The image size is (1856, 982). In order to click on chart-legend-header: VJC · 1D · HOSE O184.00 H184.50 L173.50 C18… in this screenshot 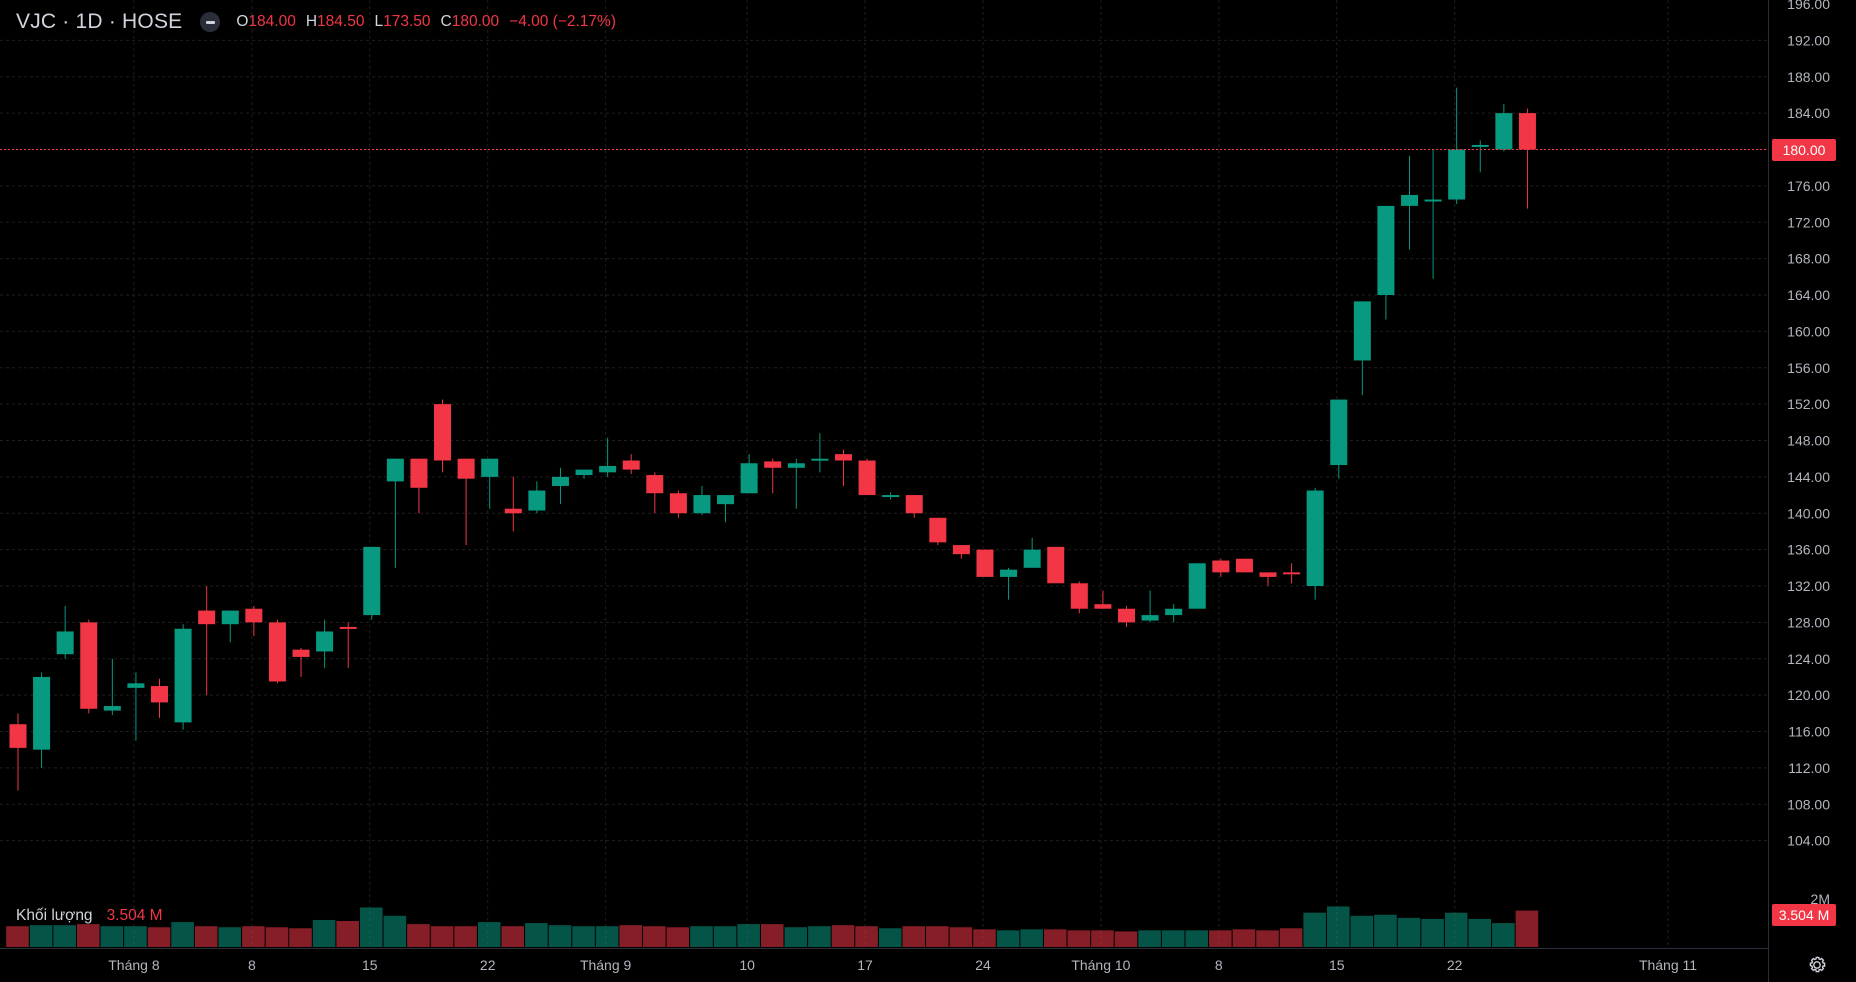, I will do `click(750, 22)`.